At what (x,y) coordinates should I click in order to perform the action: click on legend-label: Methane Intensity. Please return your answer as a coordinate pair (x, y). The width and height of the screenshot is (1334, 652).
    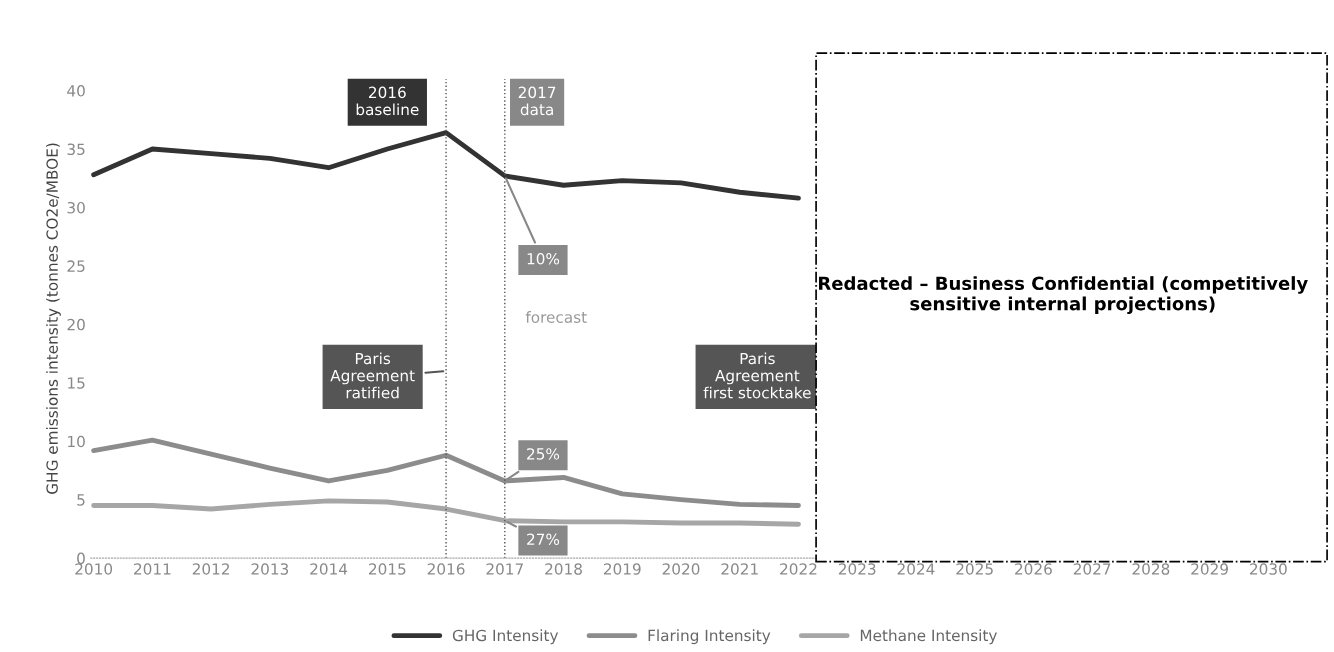
    Looking at the image, I should click on (928, 637).